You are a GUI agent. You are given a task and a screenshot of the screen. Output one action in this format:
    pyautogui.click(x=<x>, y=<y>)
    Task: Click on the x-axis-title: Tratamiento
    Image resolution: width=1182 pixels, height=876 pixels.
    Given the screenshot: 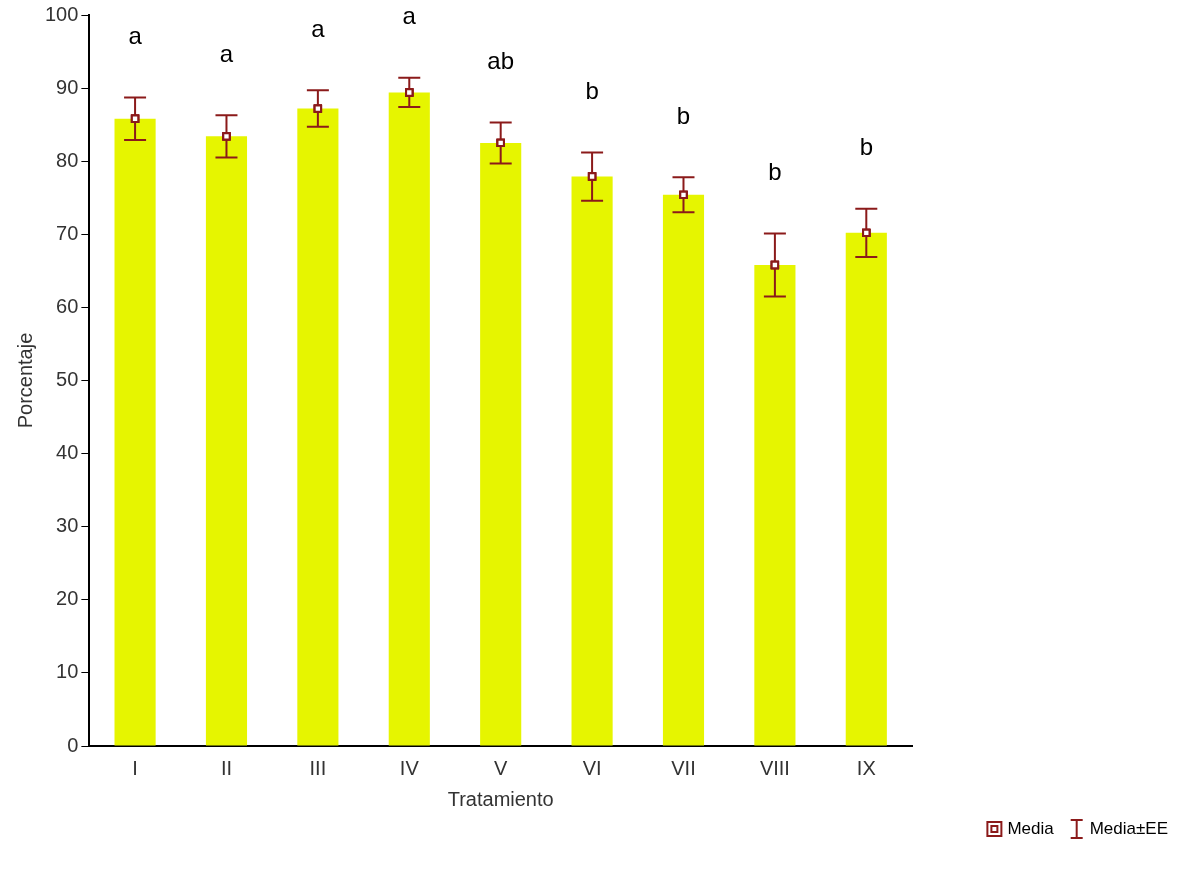 What is the action you would take?
    pyautogui.click(x=500, y=798)
    